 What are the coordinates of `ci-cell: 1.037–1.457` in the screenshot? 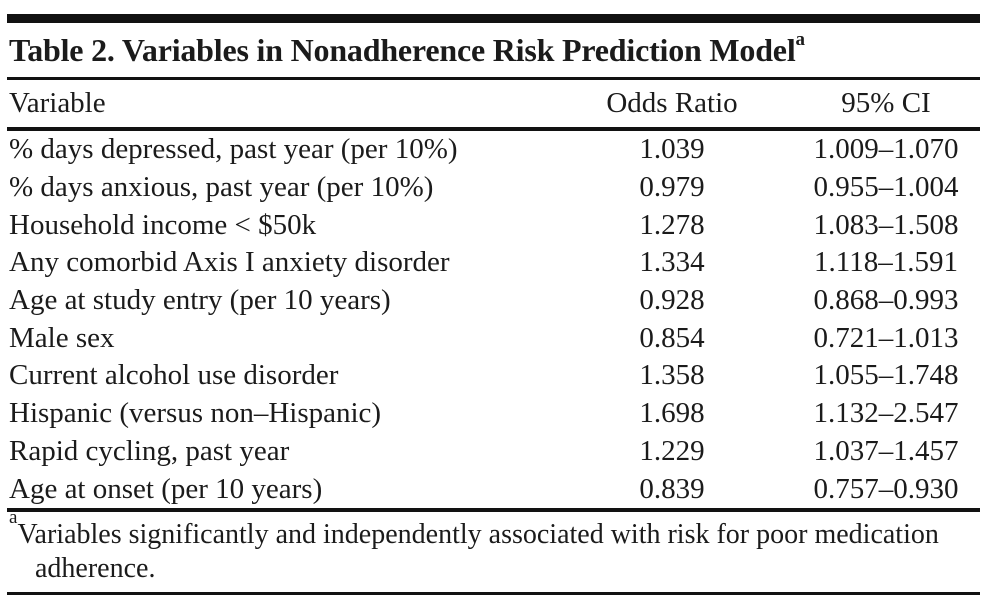 It's located at (886, 450).